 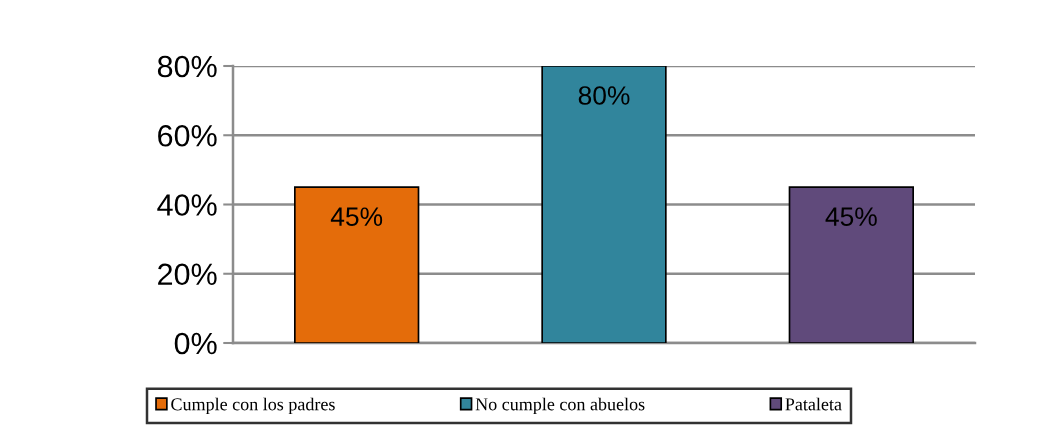 I want to click on y-tick-label: 20%, so click(x=187, y=274).